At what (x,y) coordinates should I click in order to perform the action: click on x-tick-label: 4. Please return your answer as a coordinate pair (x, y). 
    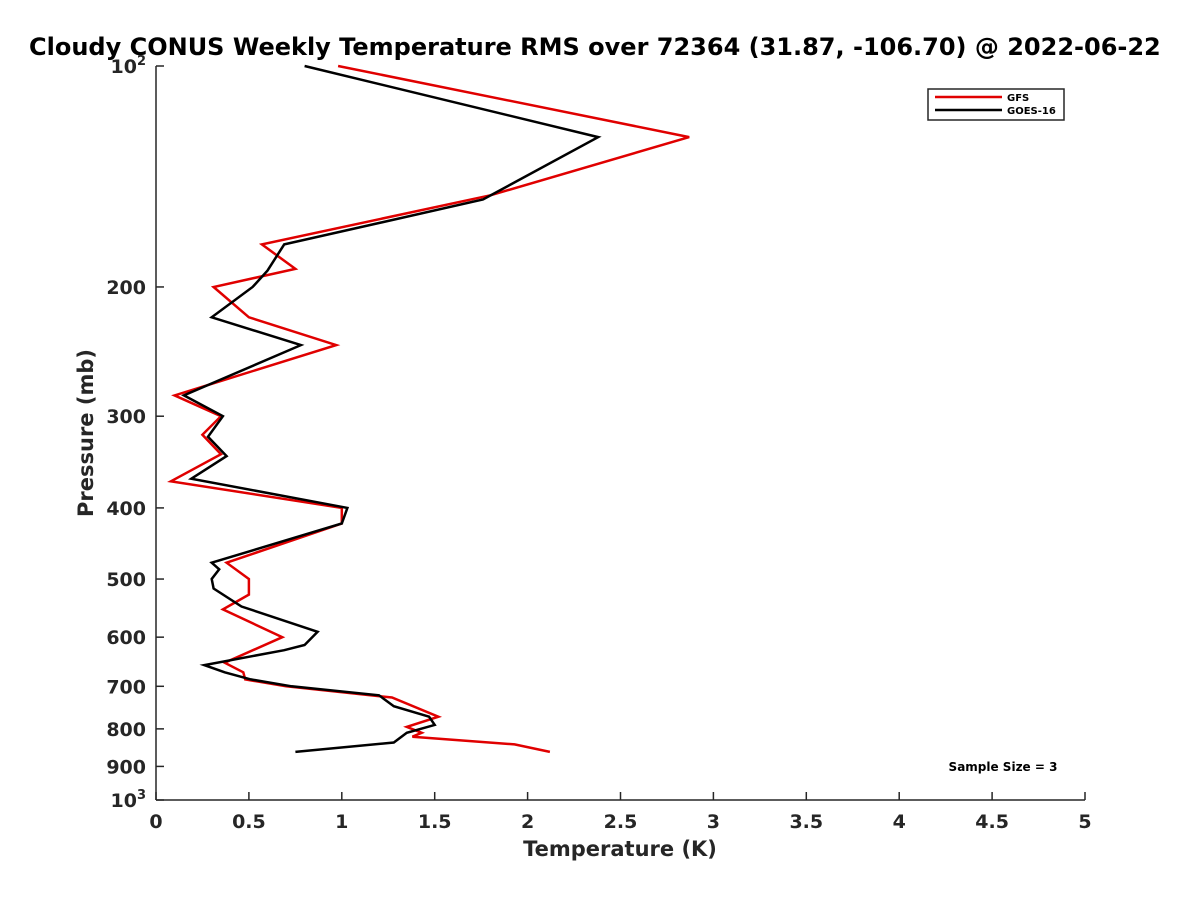
    Looking at the image, I should click on (899, 822).